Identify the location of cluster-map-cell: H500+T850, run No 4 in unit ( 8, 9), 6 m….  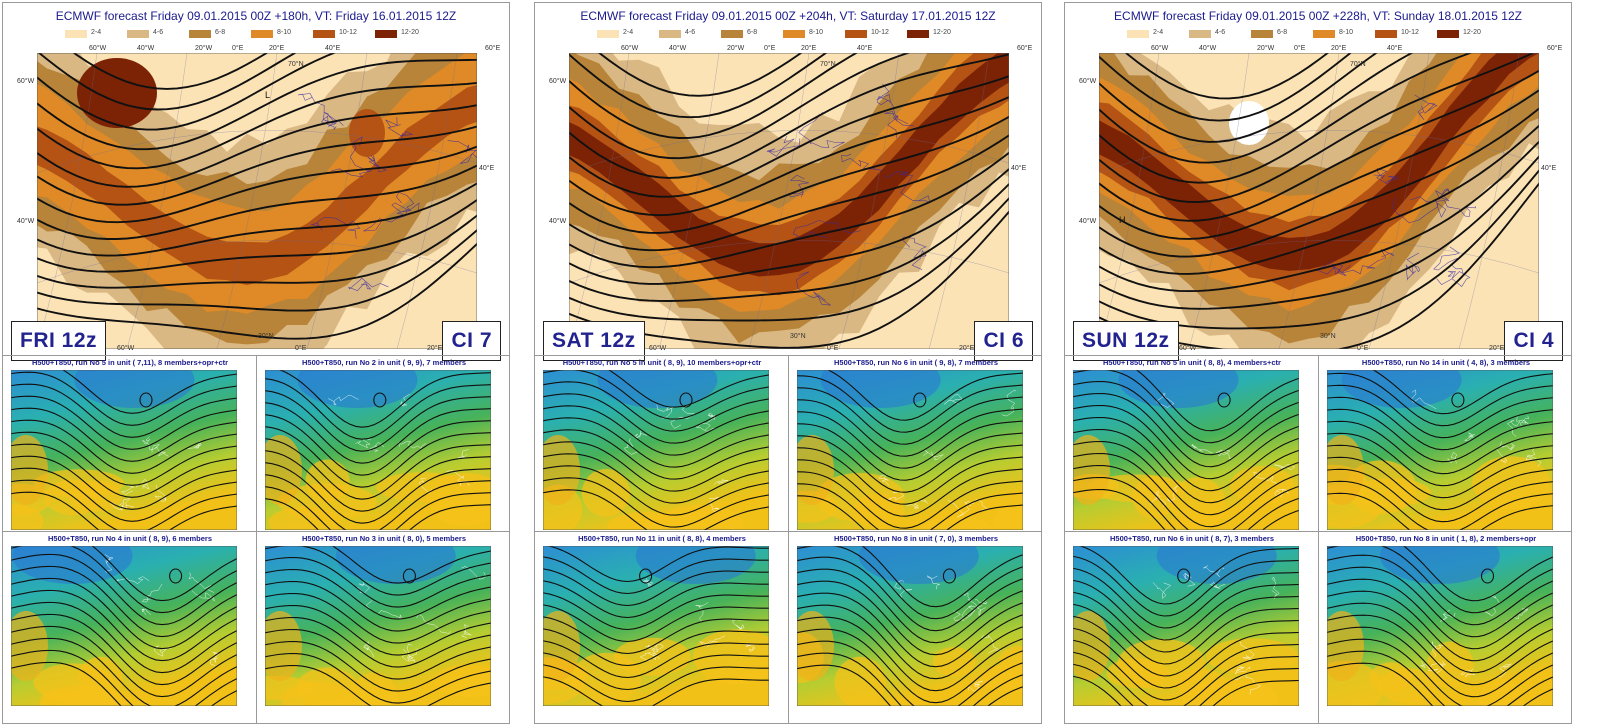
(130, 627).